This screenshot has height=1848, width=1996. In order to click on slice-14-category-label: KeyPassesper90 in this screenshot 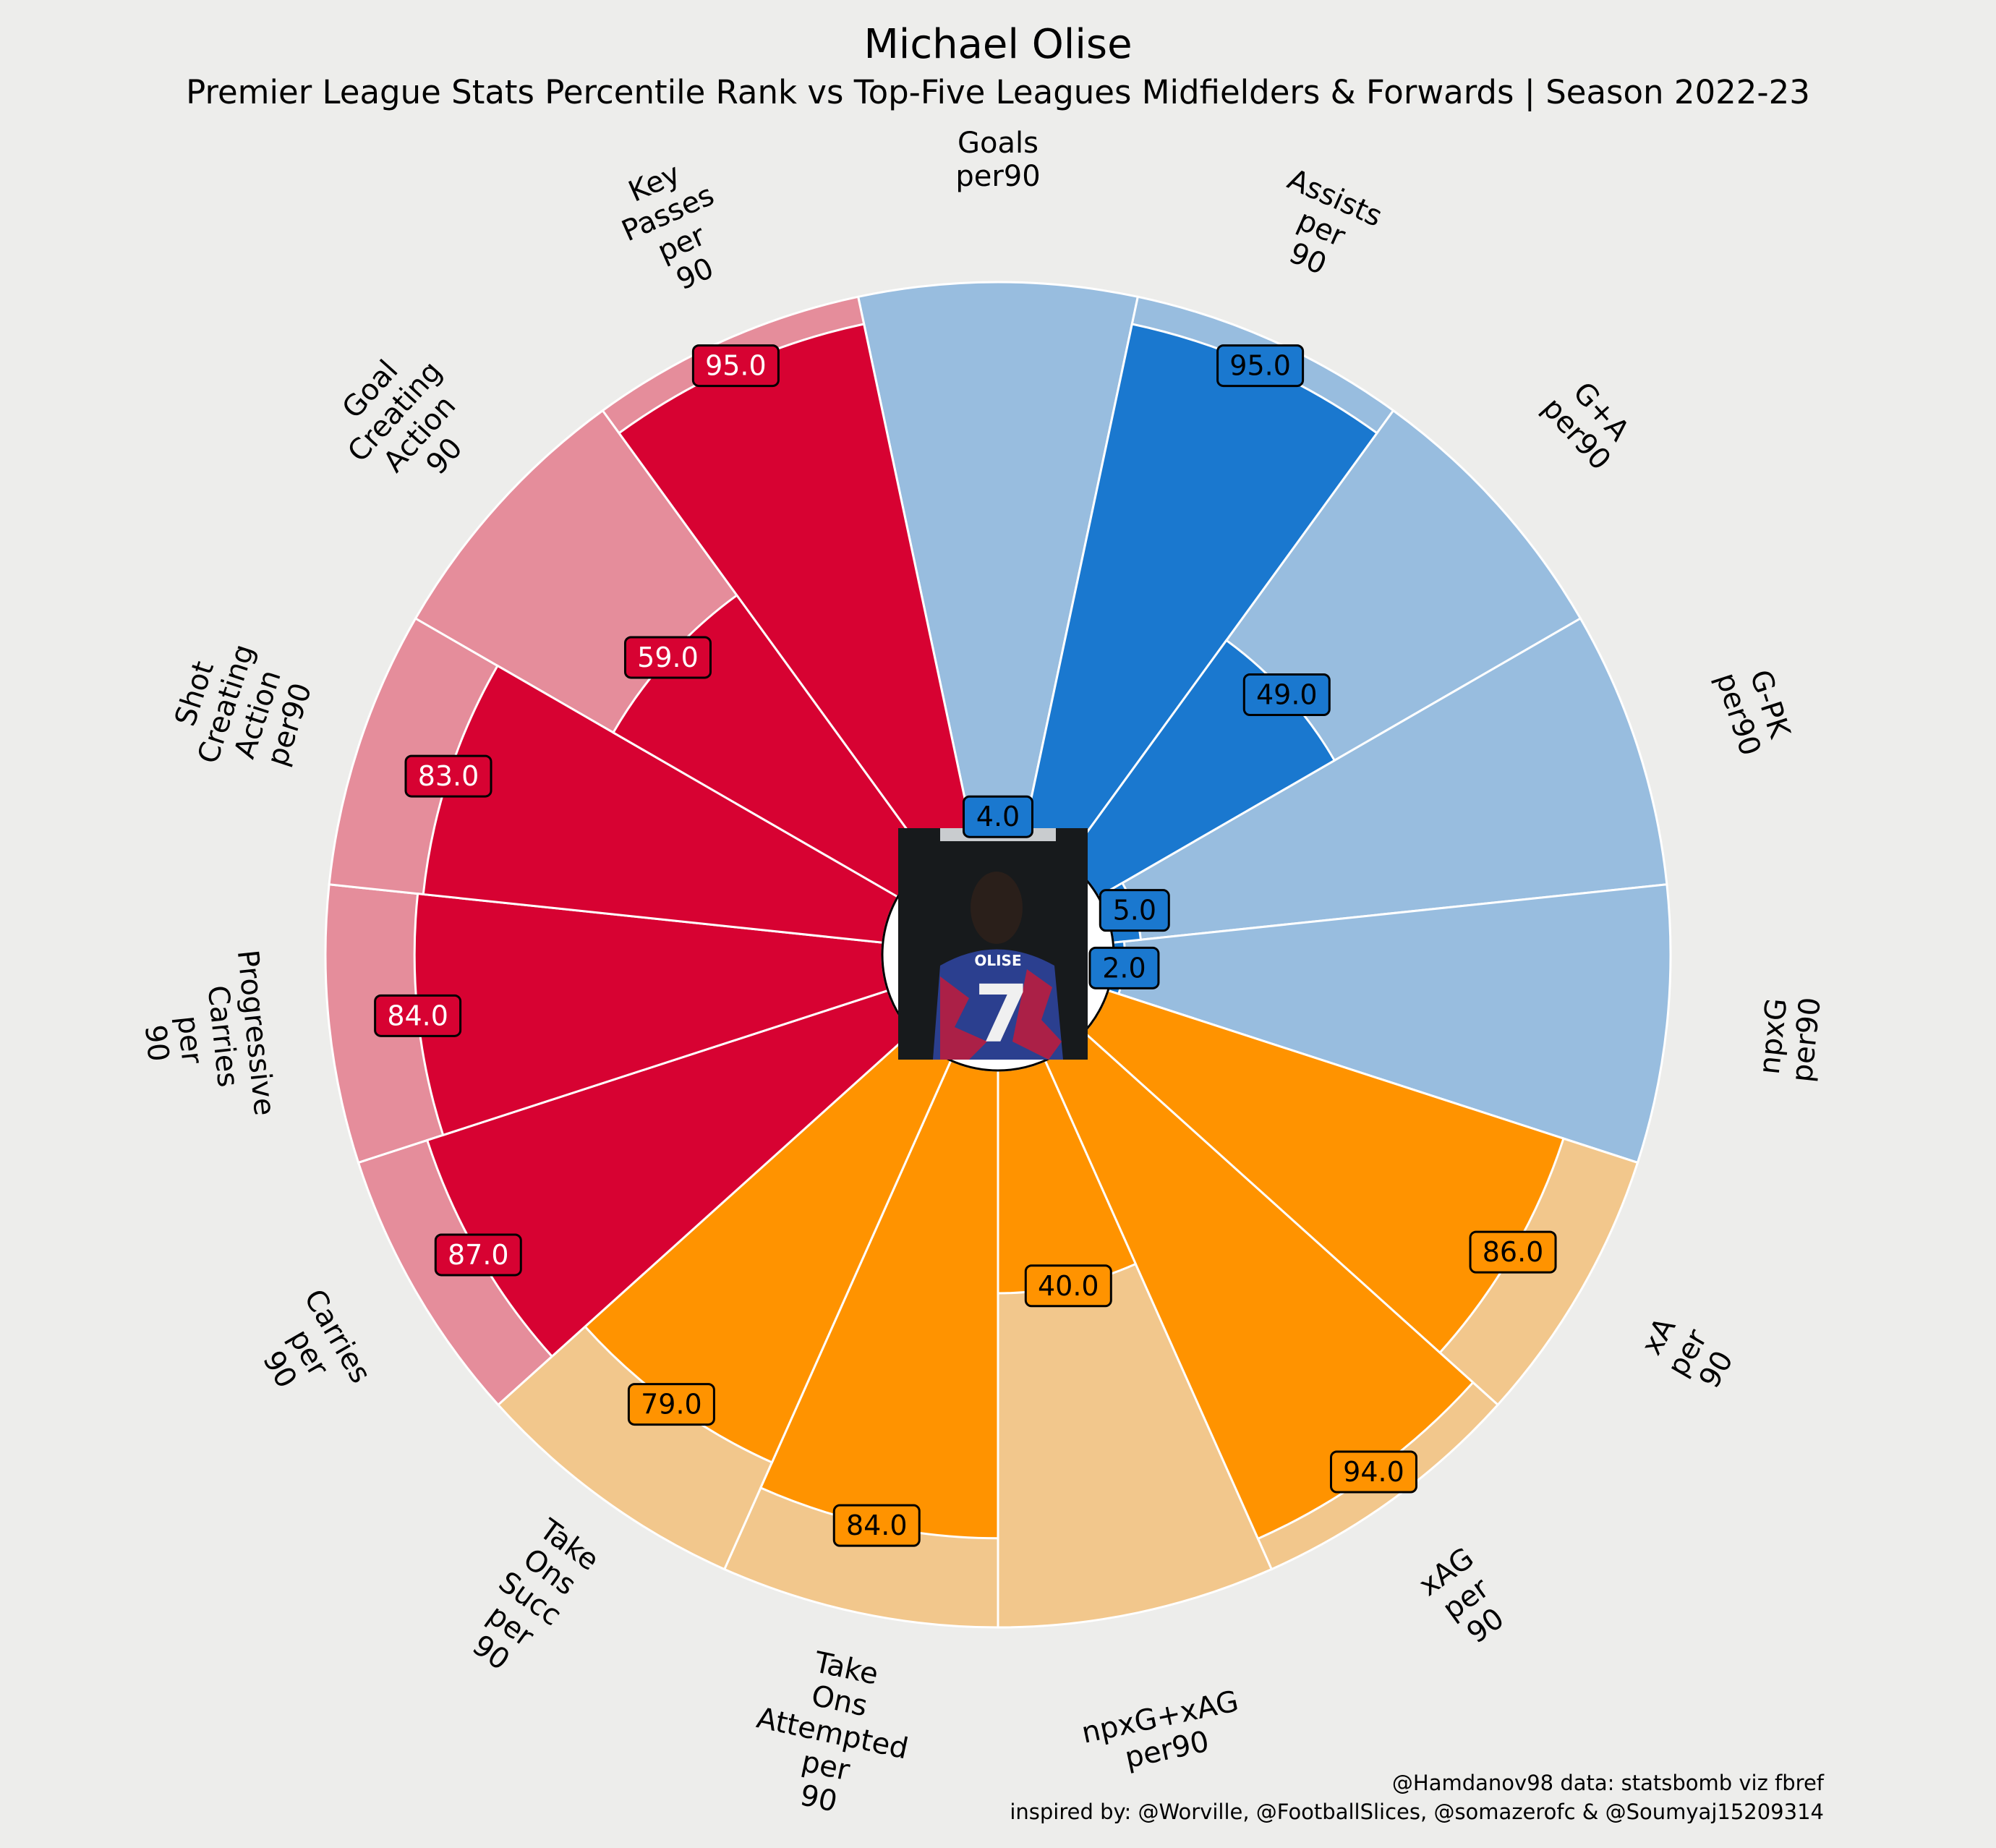, I will do `click(674, 229)`.